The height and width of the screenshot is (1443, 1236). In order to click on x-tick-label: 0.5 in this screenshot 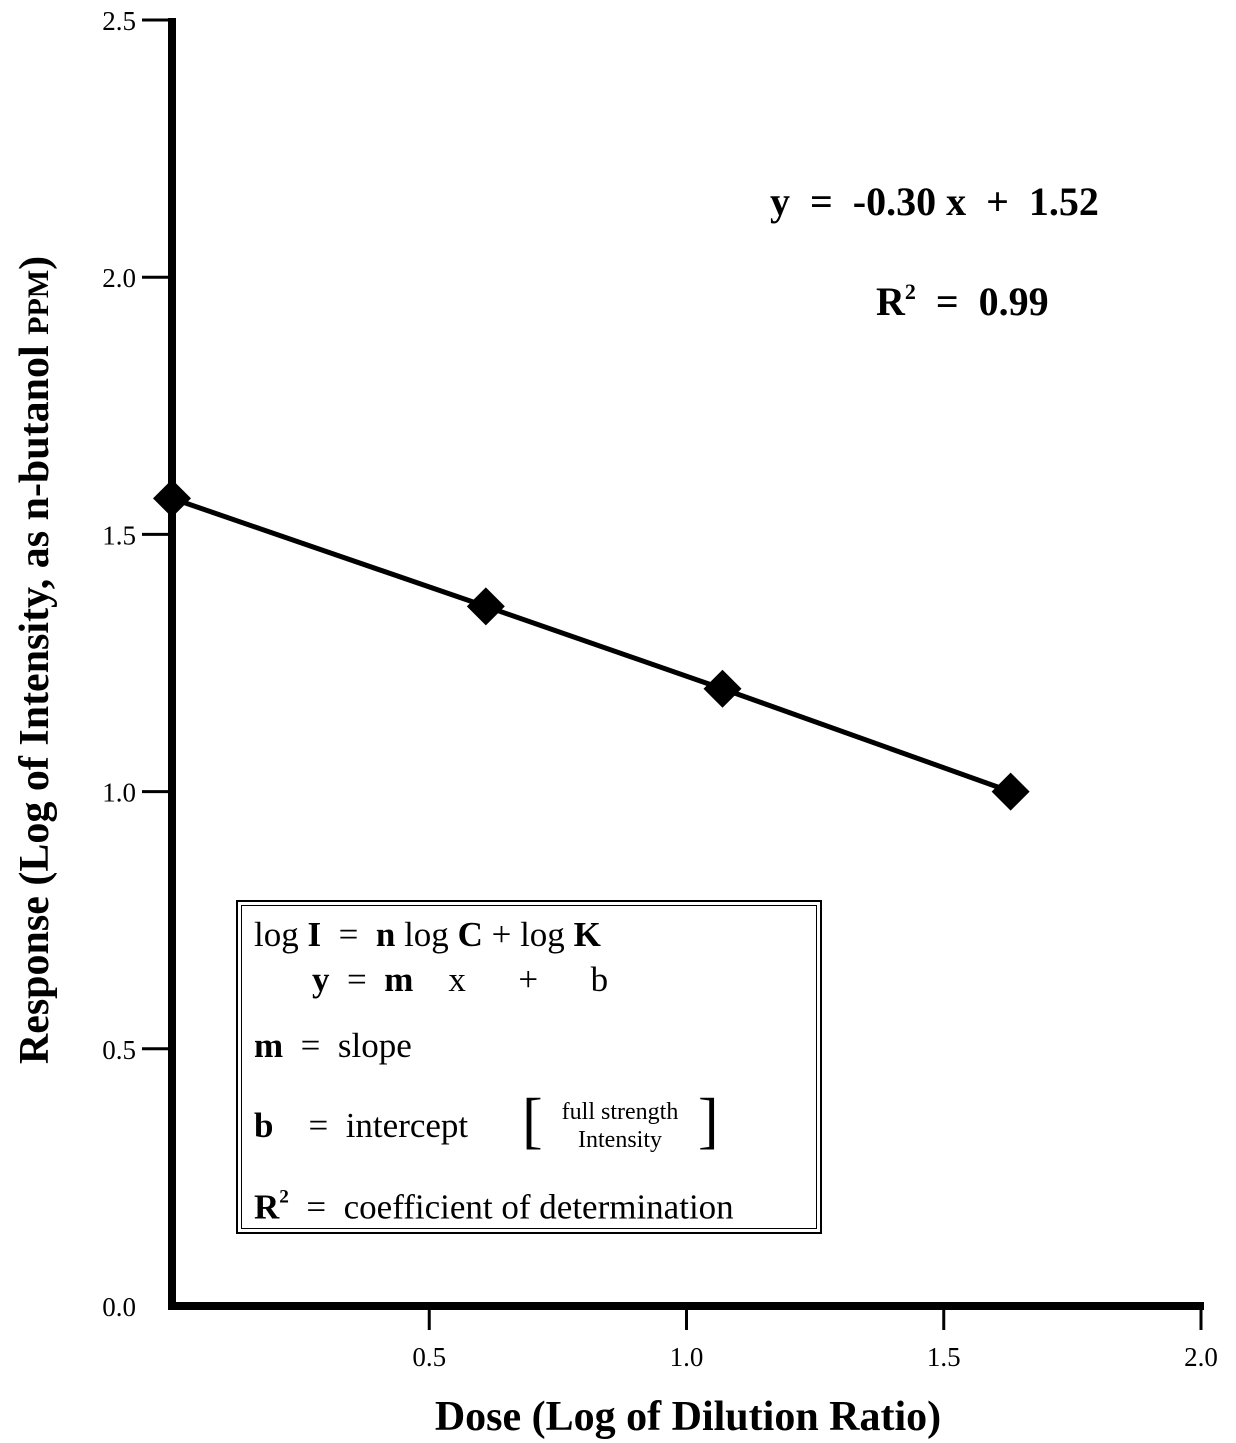, I will do `click(429, 1357)`.